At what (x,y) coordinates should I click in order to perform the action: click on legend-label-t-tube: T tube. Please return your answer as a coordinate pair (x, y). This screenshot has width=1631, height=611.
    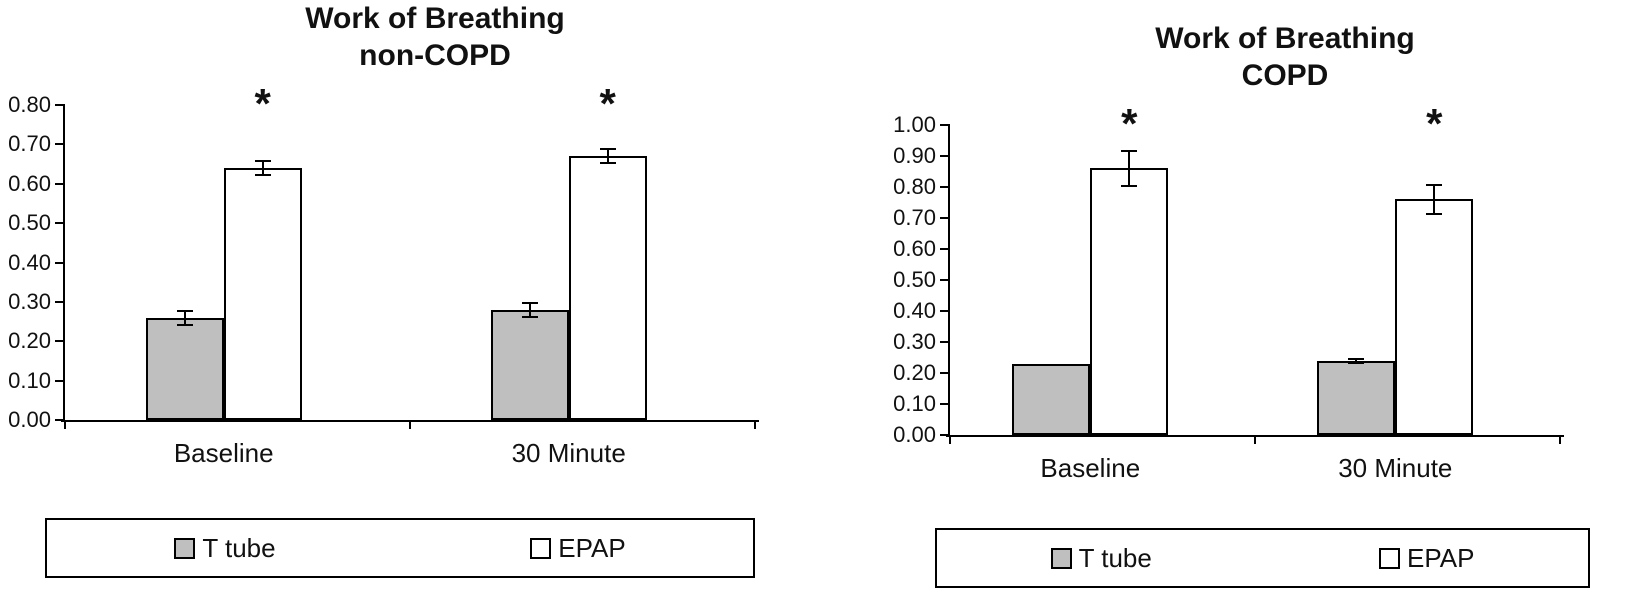
    Looking at the image, I should click on (1115, 557).